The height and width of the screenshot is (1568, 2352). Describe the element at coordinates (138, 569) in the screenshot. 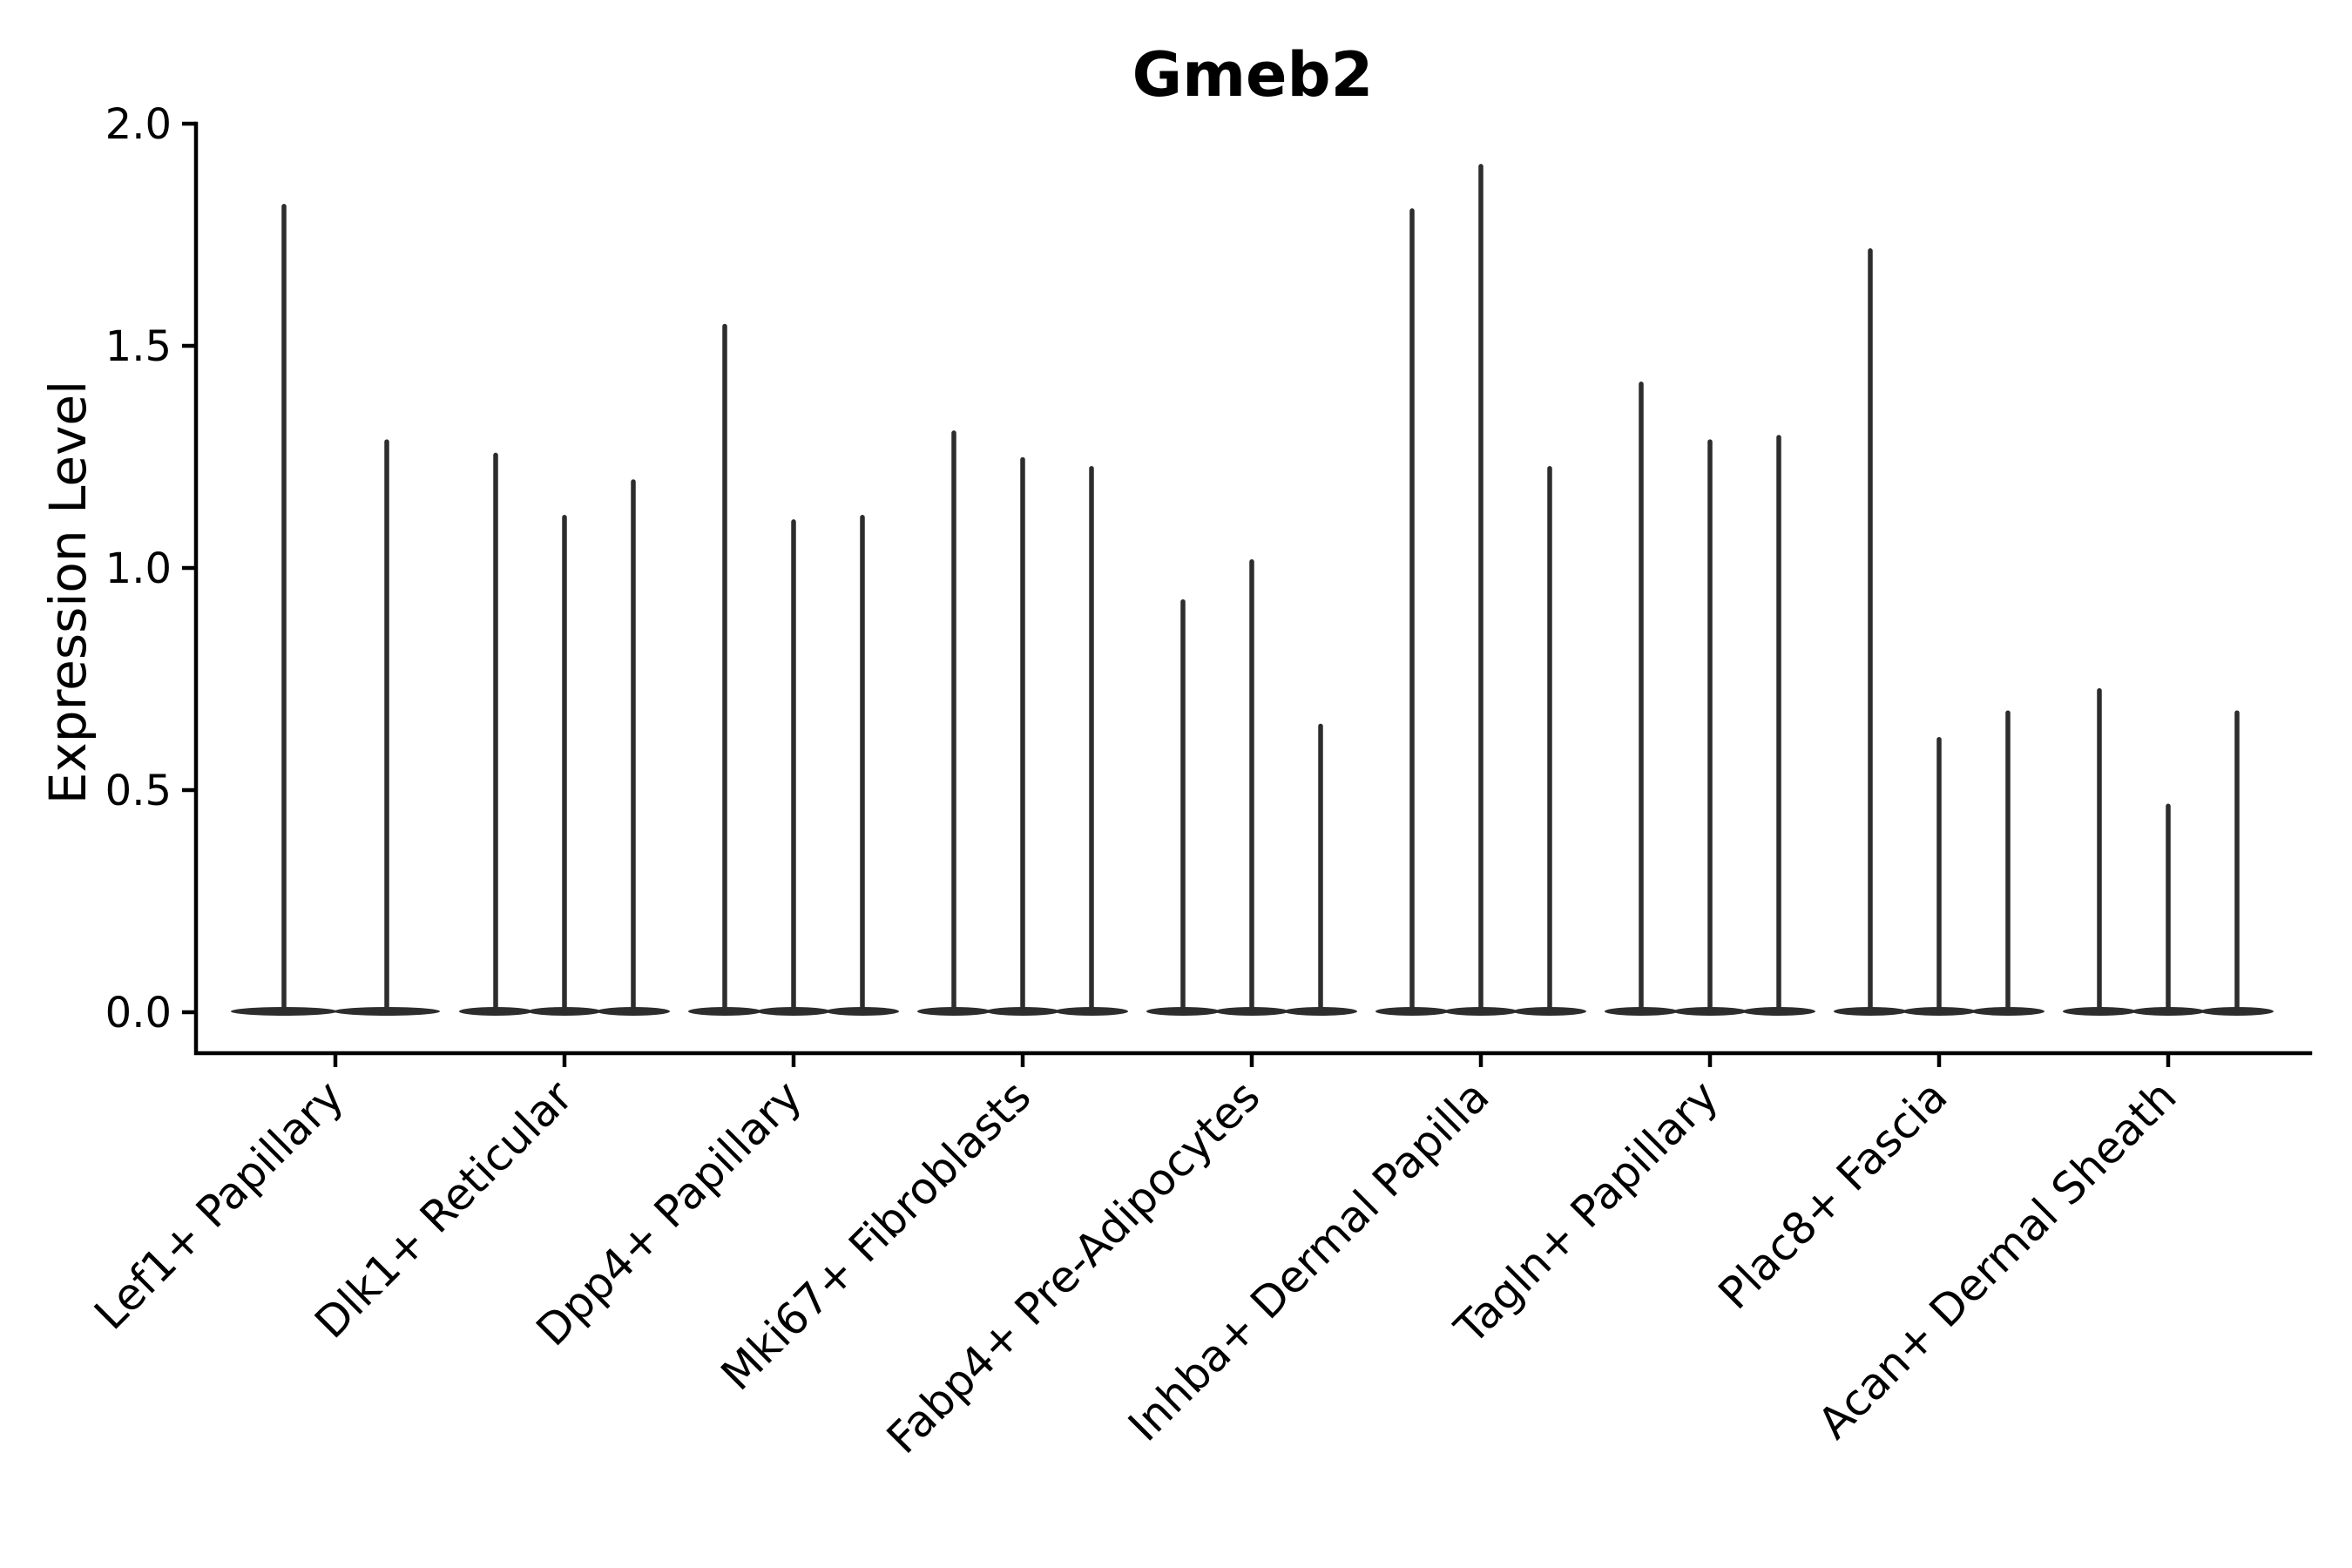

I see `y-tick-label: 1.0` at that location.